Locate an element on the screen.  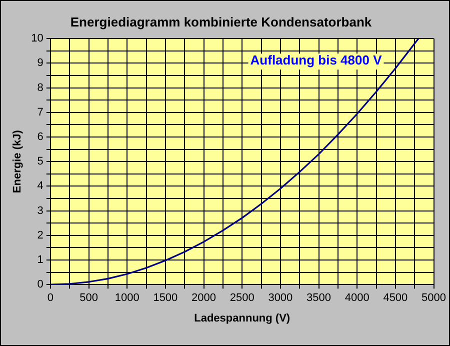
x-tick-label: 4000 is located at coordinates (357, 298).